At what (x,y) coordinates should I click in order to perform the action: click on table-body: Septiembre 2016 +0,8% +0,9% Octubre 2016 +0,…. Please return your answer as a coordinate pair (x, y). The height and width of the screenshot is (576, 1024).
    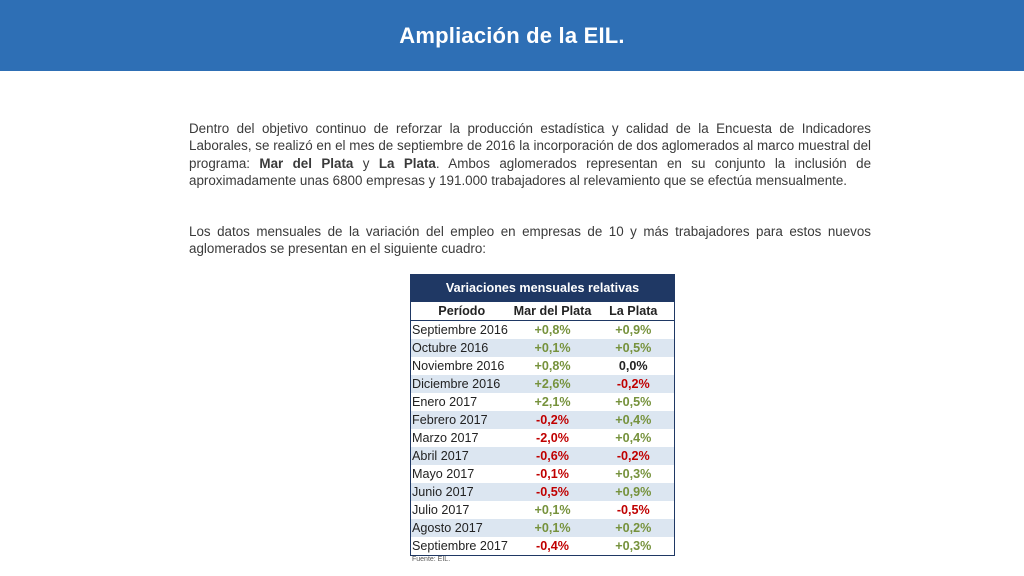
    Looking at the image, I should click on (543, 438).